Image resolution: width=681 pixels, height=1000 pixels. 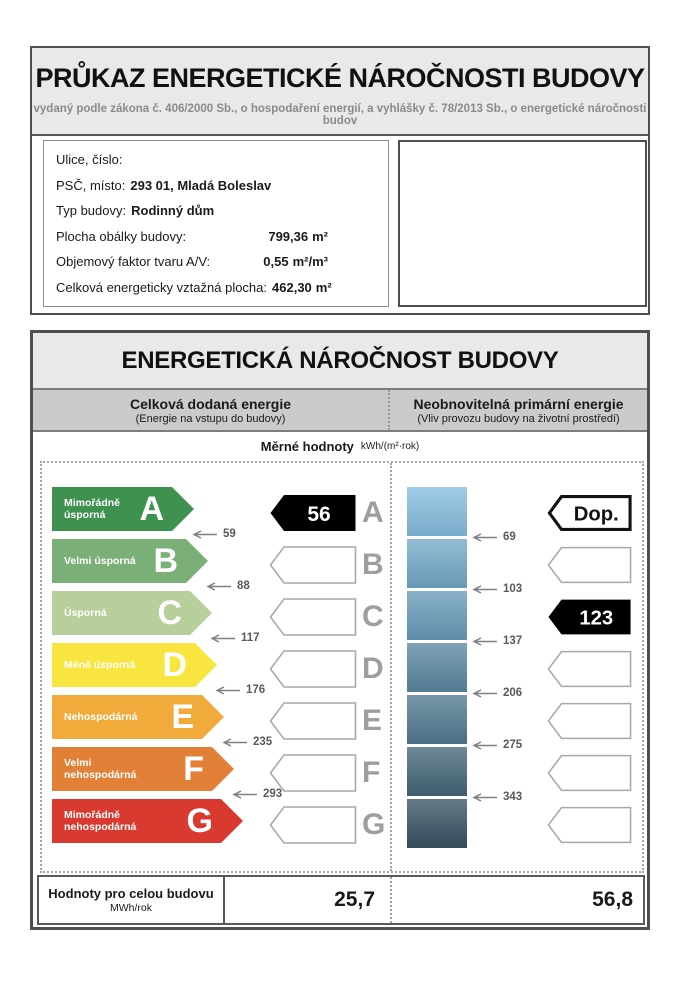 I want to click on svg-text: 123, so click(x=596, y=619).